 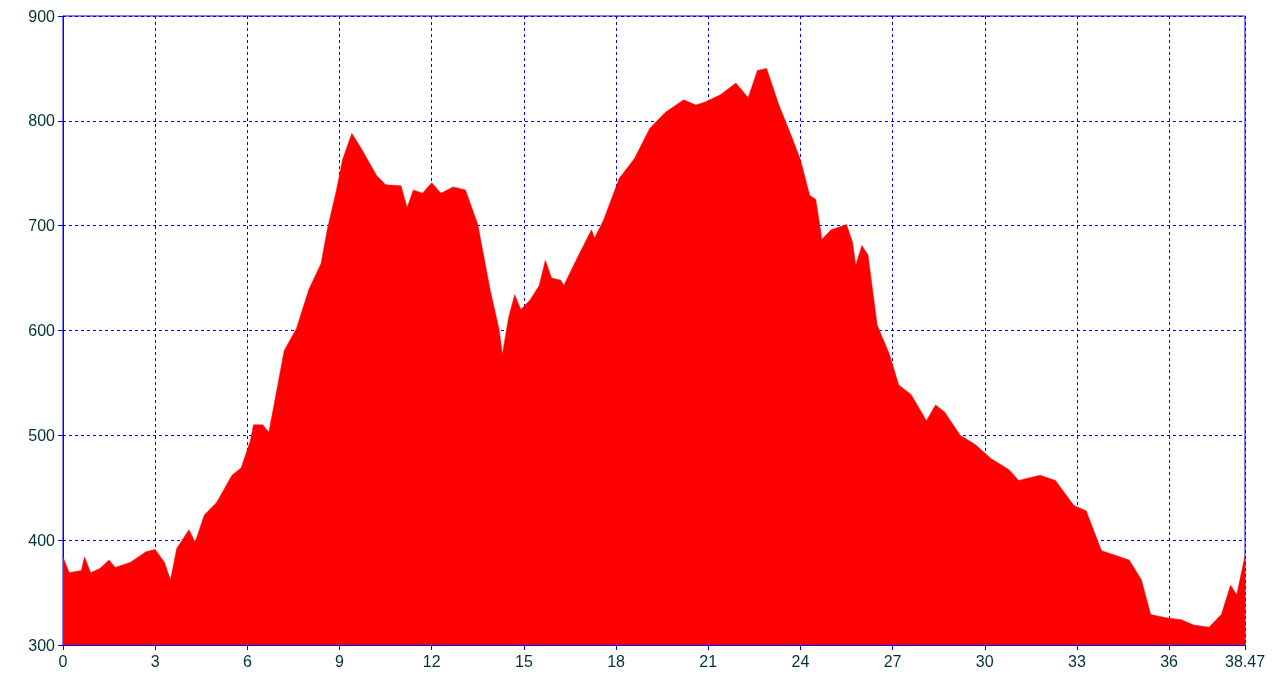 What do you see at coordinates (247, 661) in the screenshot?
I see `x-tick-label: 6` at bounding box center [247, 661].